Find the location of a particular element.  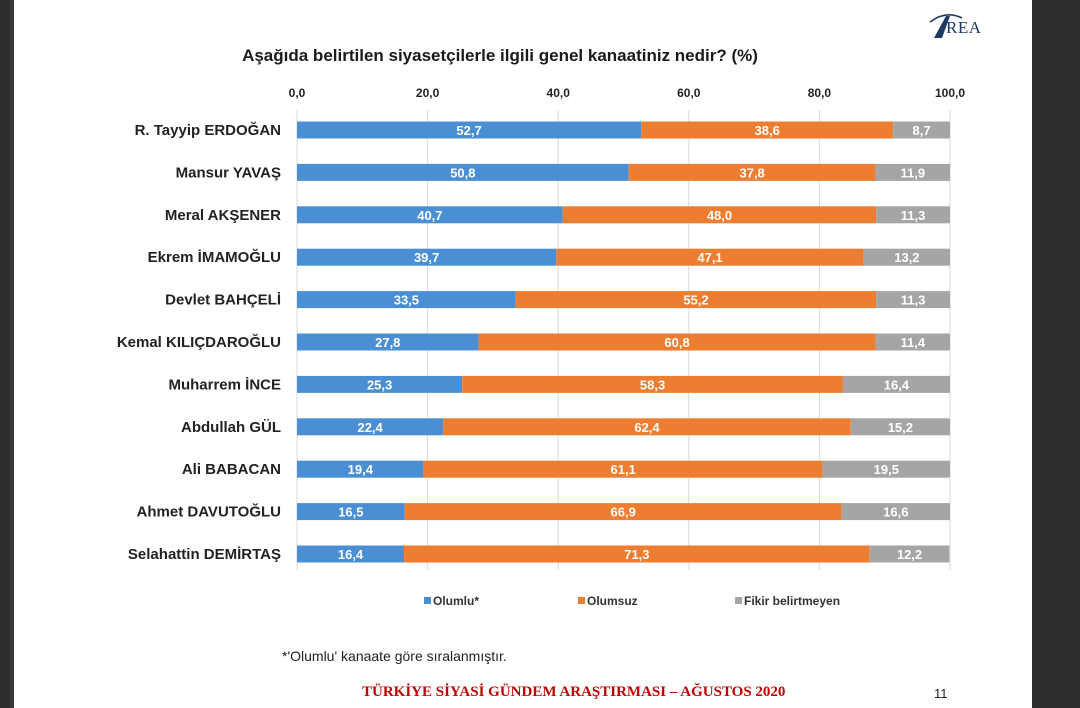

data-label: 47,1 is located at coordinates (709, 257).